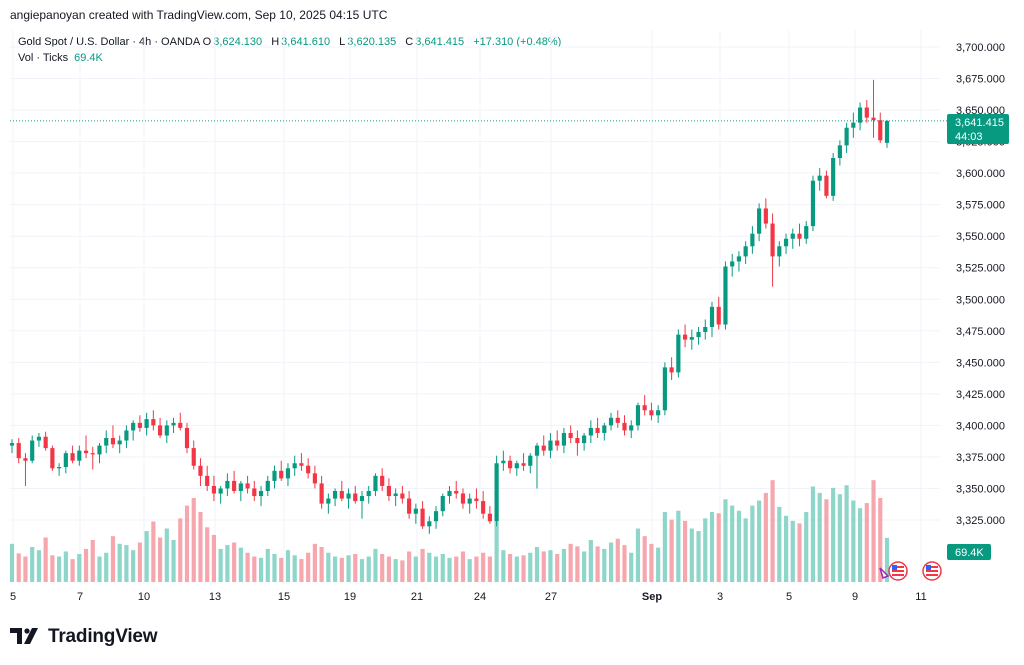 This screenshot has height=665, width=1024. I want to click on price-tick-label: 3,500.000, so click(980, 300).